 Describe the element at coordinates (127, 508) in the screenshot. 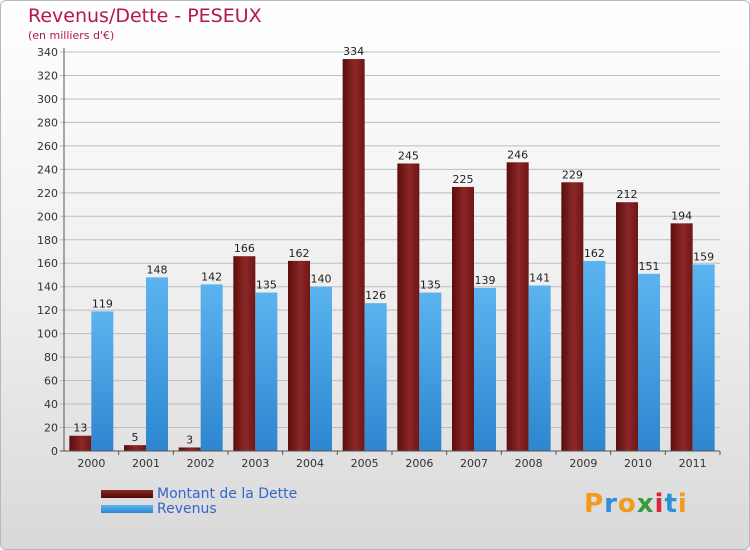

I see `legend-swatch-revenus` at that location.